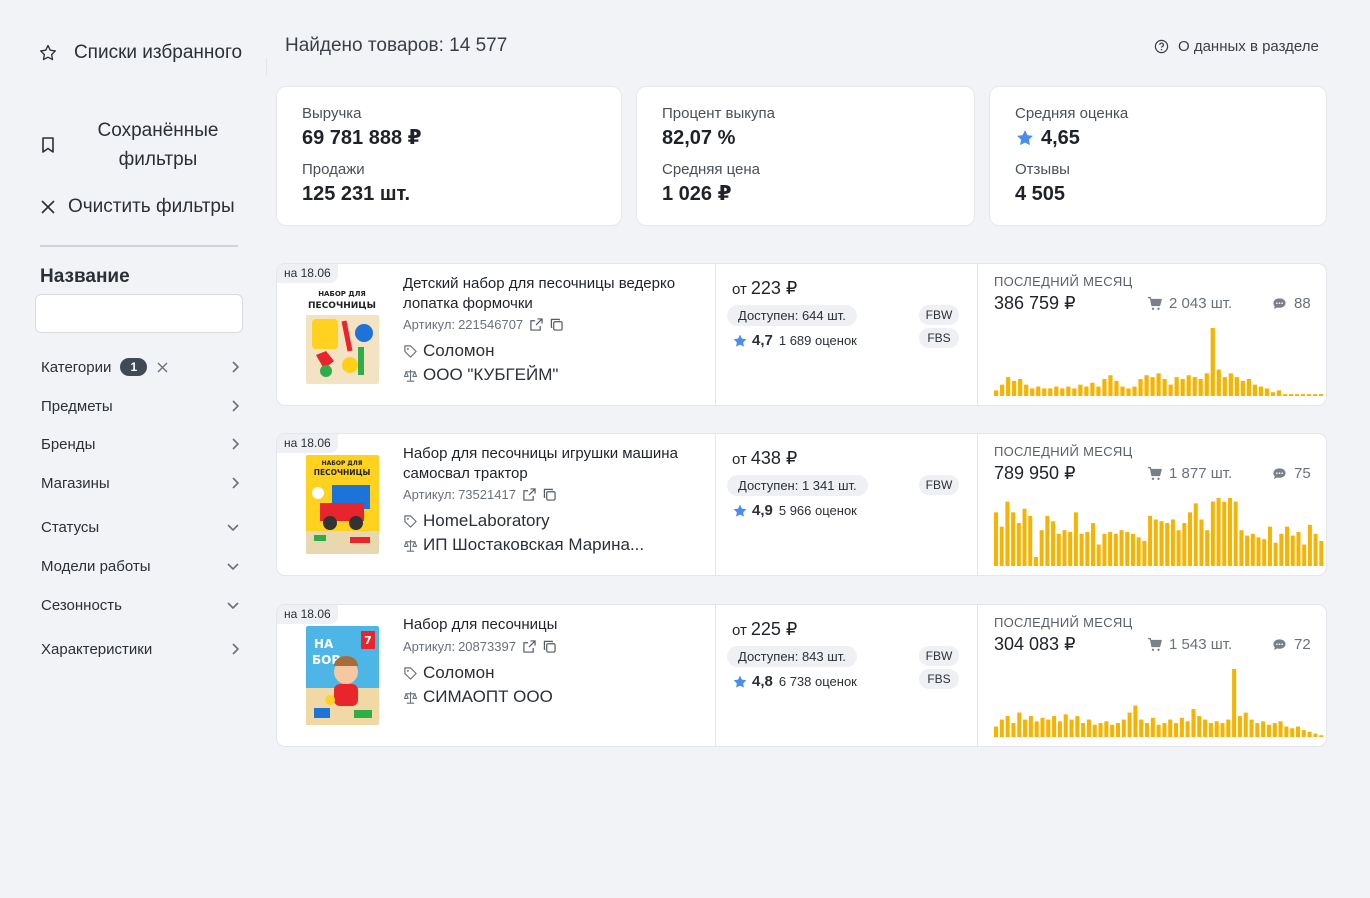  Describe the element at coordinates (459, 672) in the screenshot. I see `brand-name: Соломон` at that location.